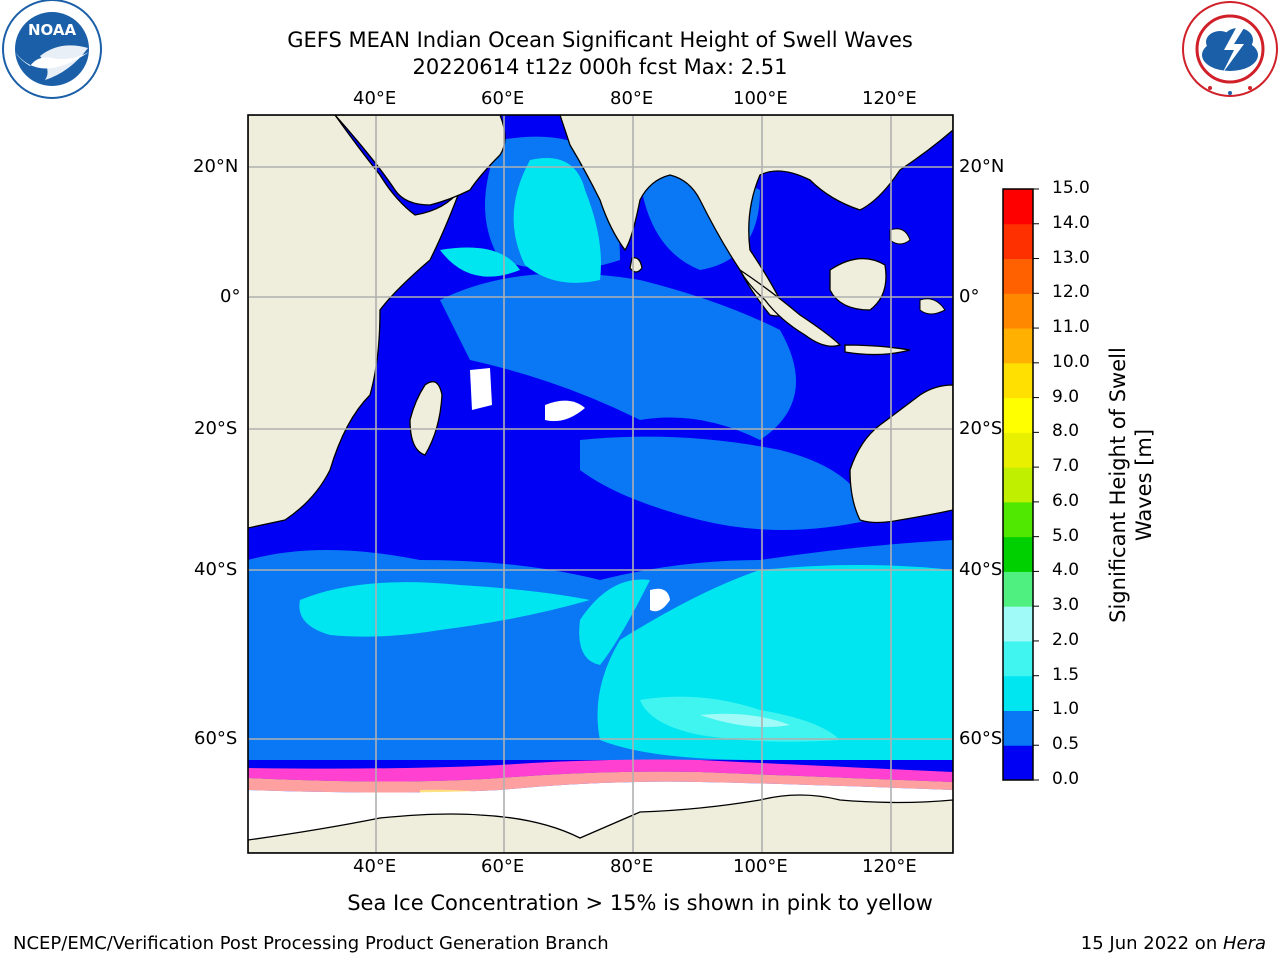 The width and height of the screenshot is (1280, 960). I want to click on map-subtitle: 20220614 t12z 000h fcst Max: 2.51, so click(600, 67).